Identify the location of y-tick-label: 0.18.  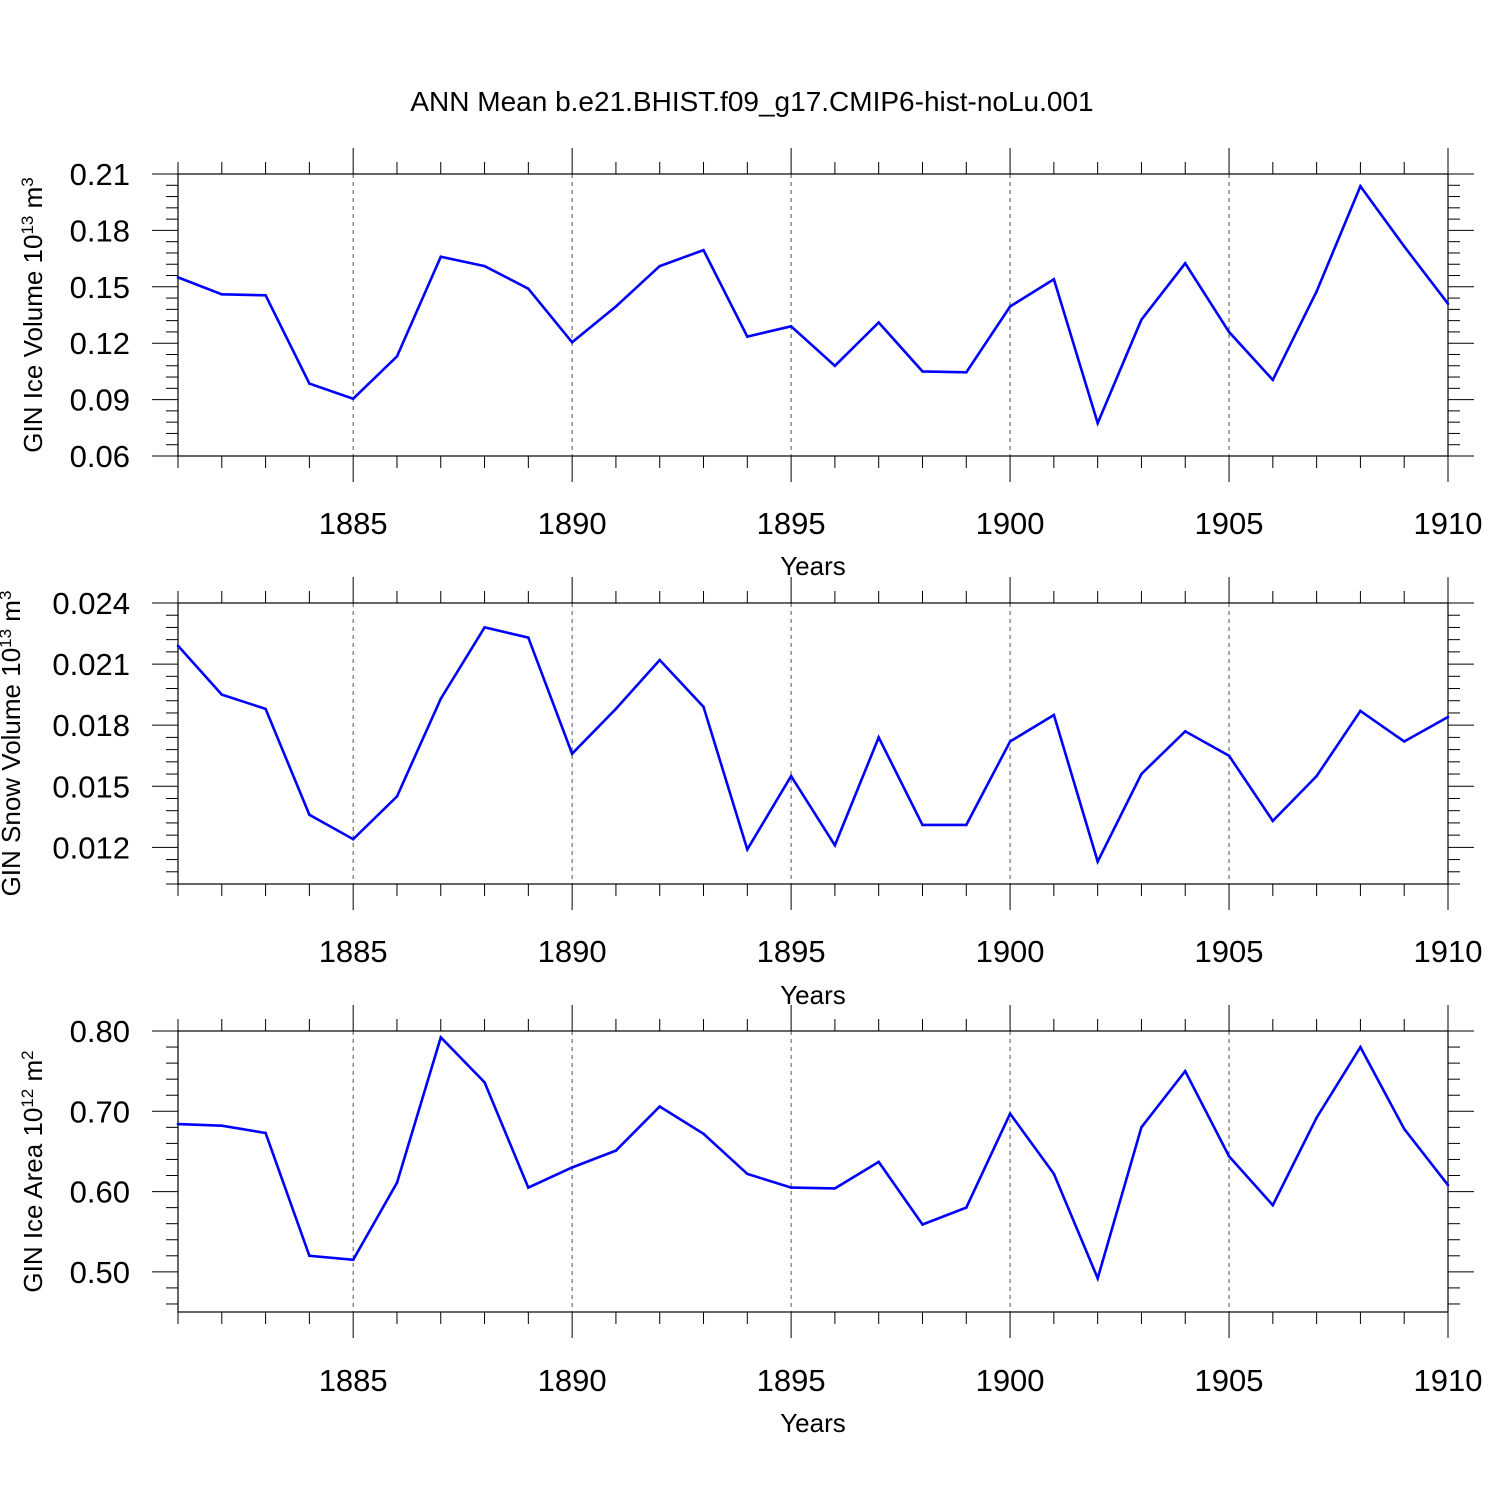
(100, 230).